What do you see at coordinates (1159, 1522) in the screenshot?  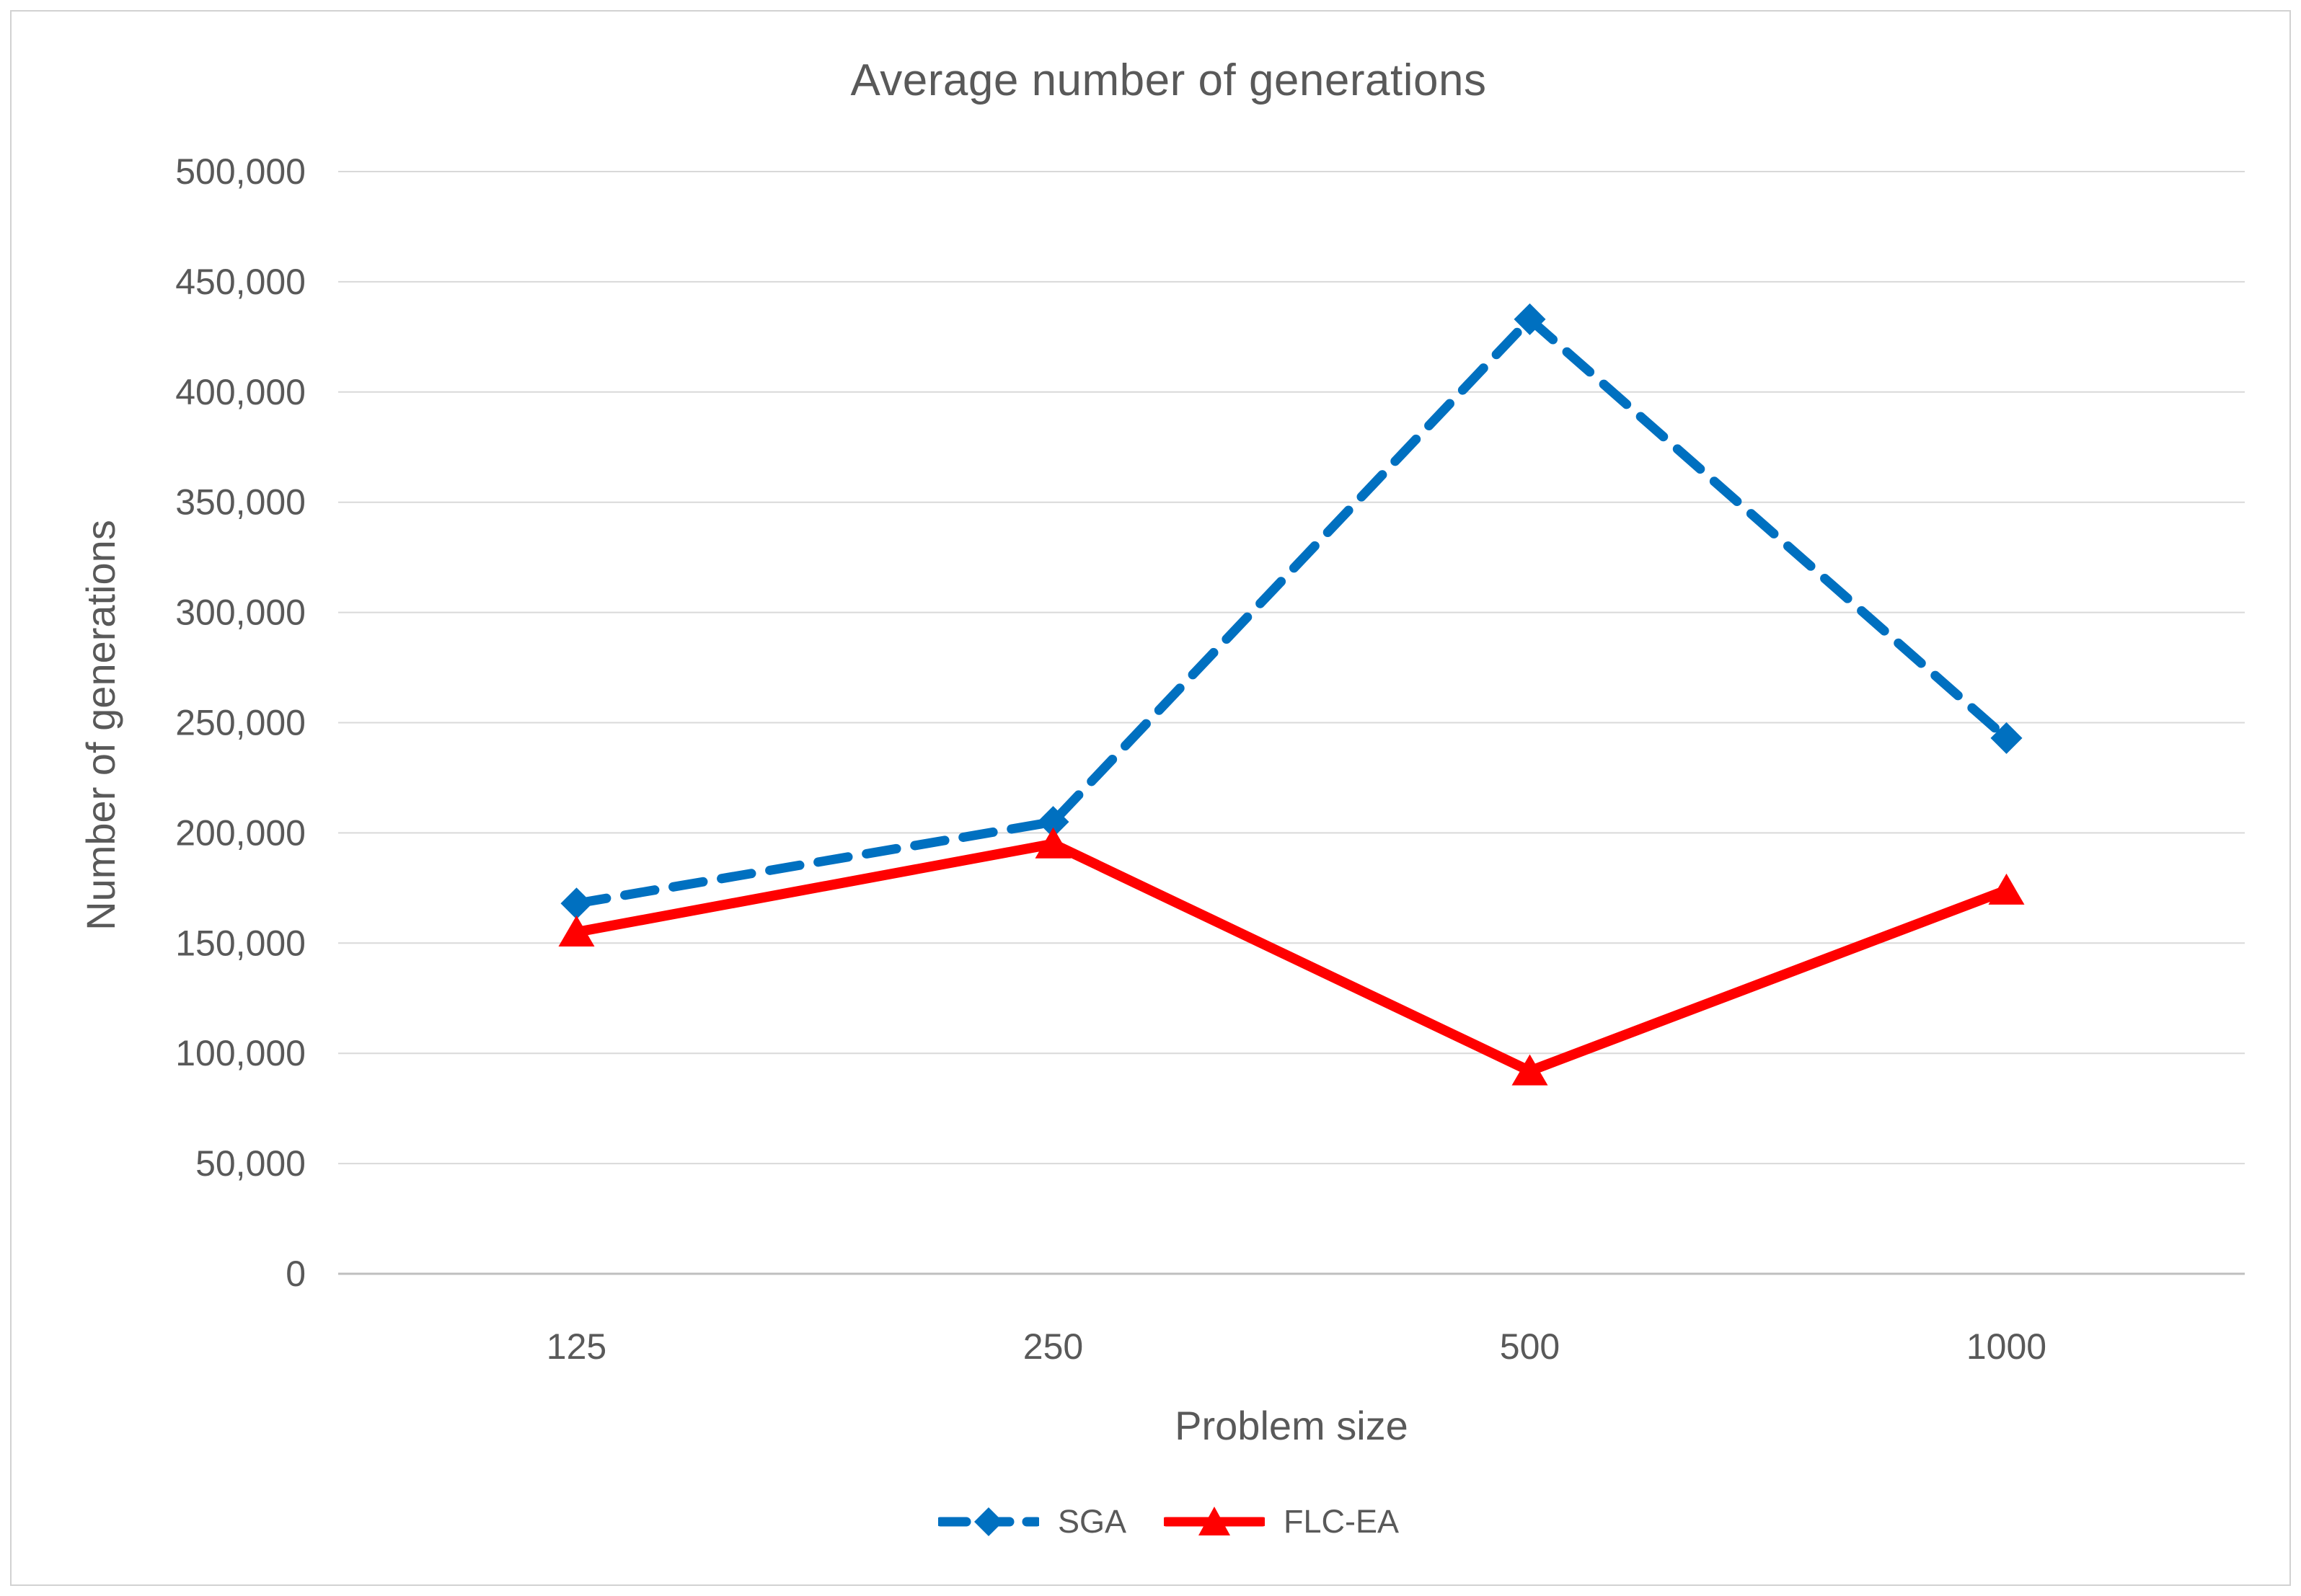 I see `legend: SGA FLC-EA` at bounding box center [1159, 1522].